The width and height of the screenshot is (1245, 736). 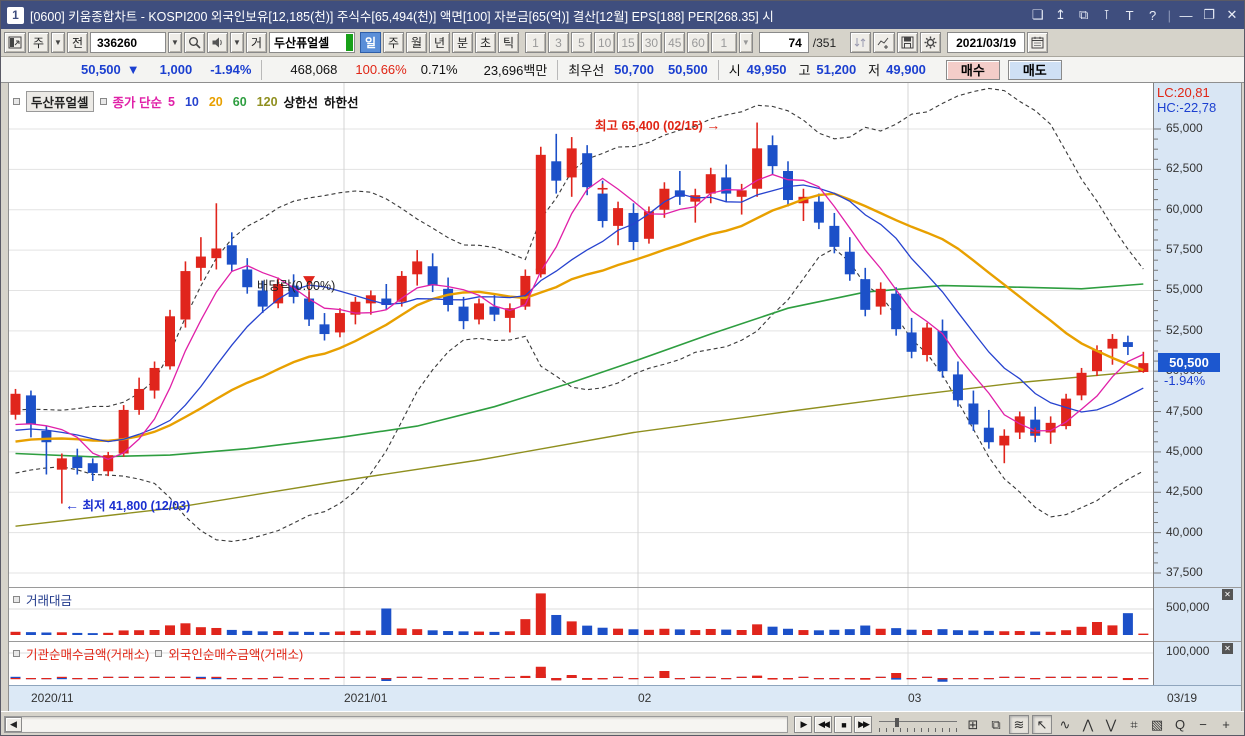 What do you see at coordinates (312, 42) in the screenshot?
I see `stock-name-field: 두산퓨얼셀` at bounding box center [312, 42].